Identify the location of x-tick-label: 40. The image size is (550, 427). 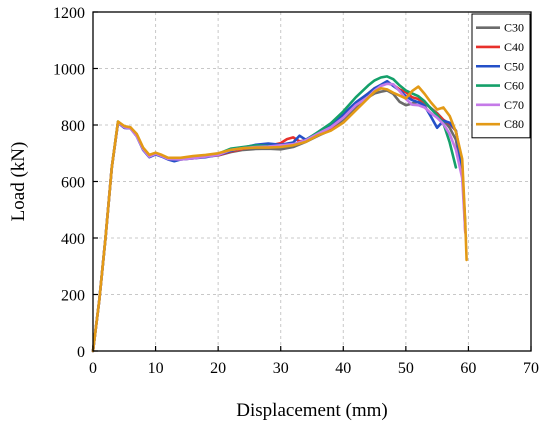
(343, 368).